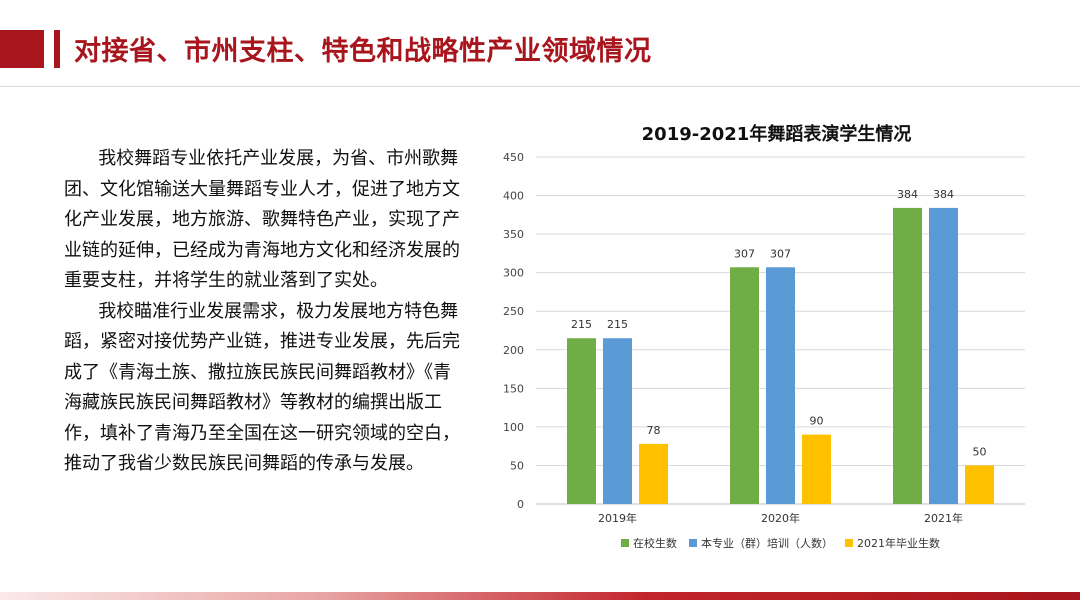  What do you see at coordinates (767, 543) in the screenshot?
I see `legend-label: 本专业（群）培训（人数）` at bounding box center [767, 543].